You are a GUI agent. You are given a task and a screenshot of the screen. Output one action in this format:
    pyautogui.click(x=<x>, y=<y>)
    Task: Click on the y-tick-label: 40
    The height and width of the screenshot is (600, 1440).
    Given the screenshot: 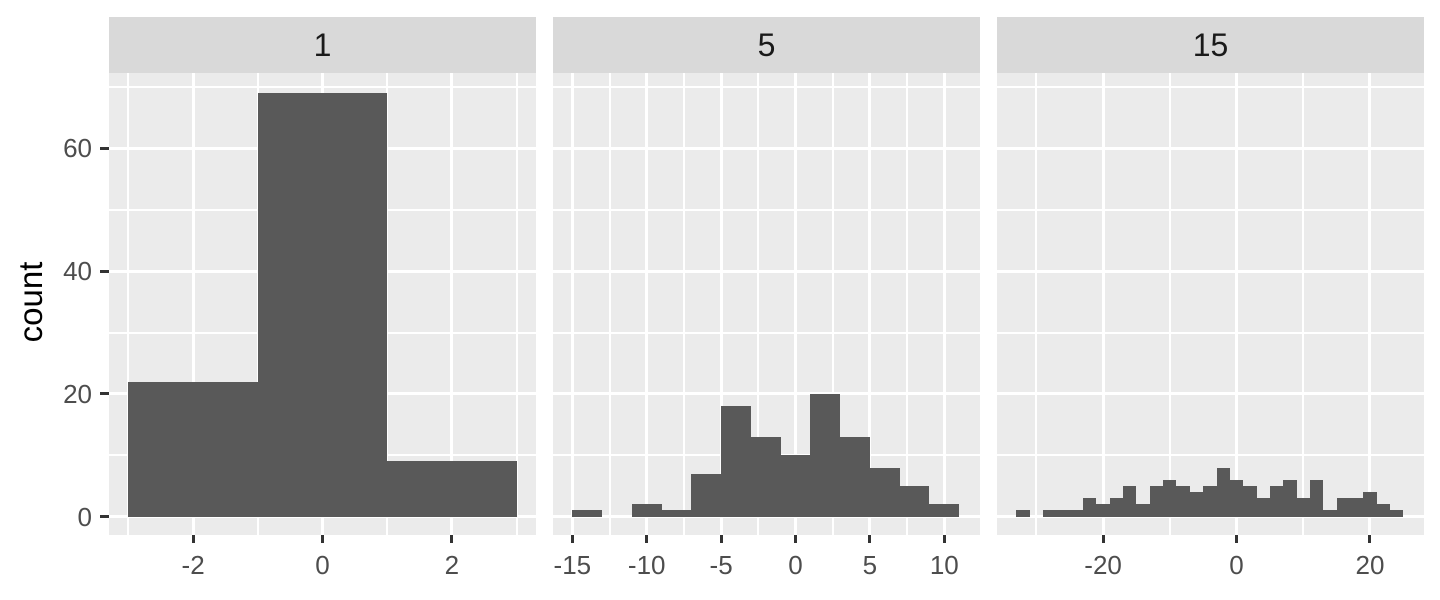 What is the action you would take?
    pyautogui.click(x=77, y=271)
    